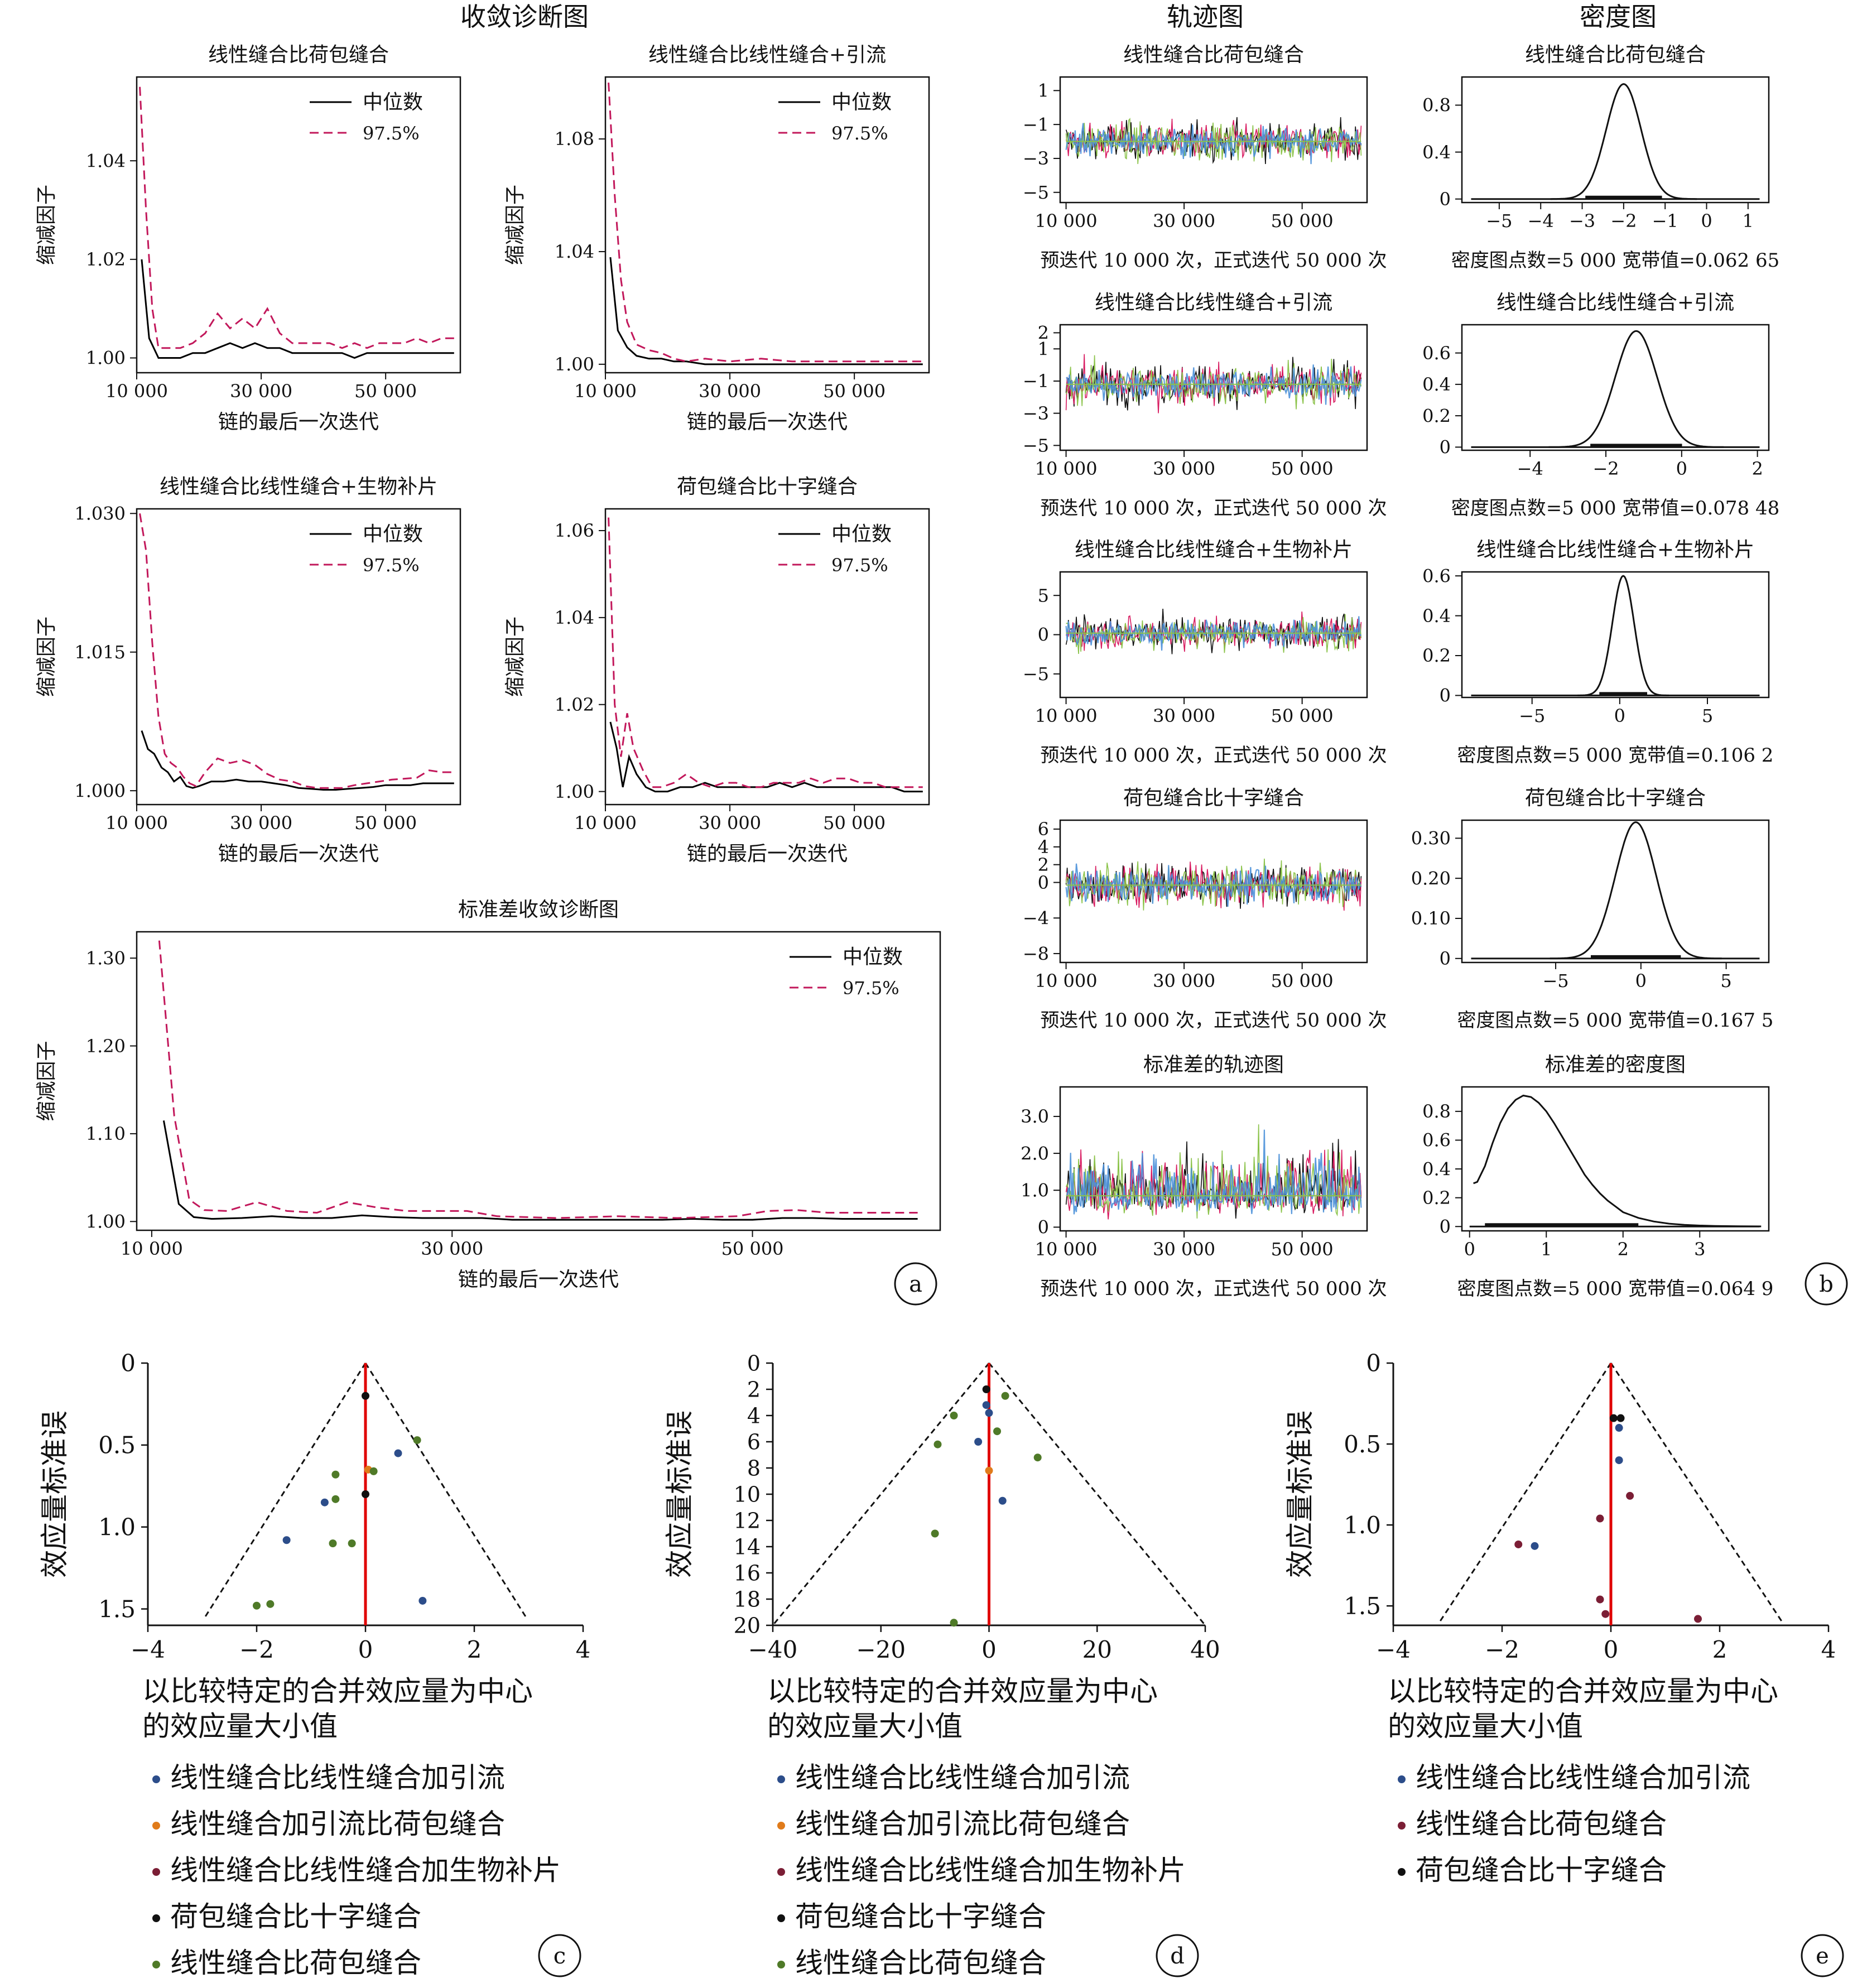 This screenshot has height=1988, width=1867. I want to click on y-tick-label: 12, so click(747, 1520).